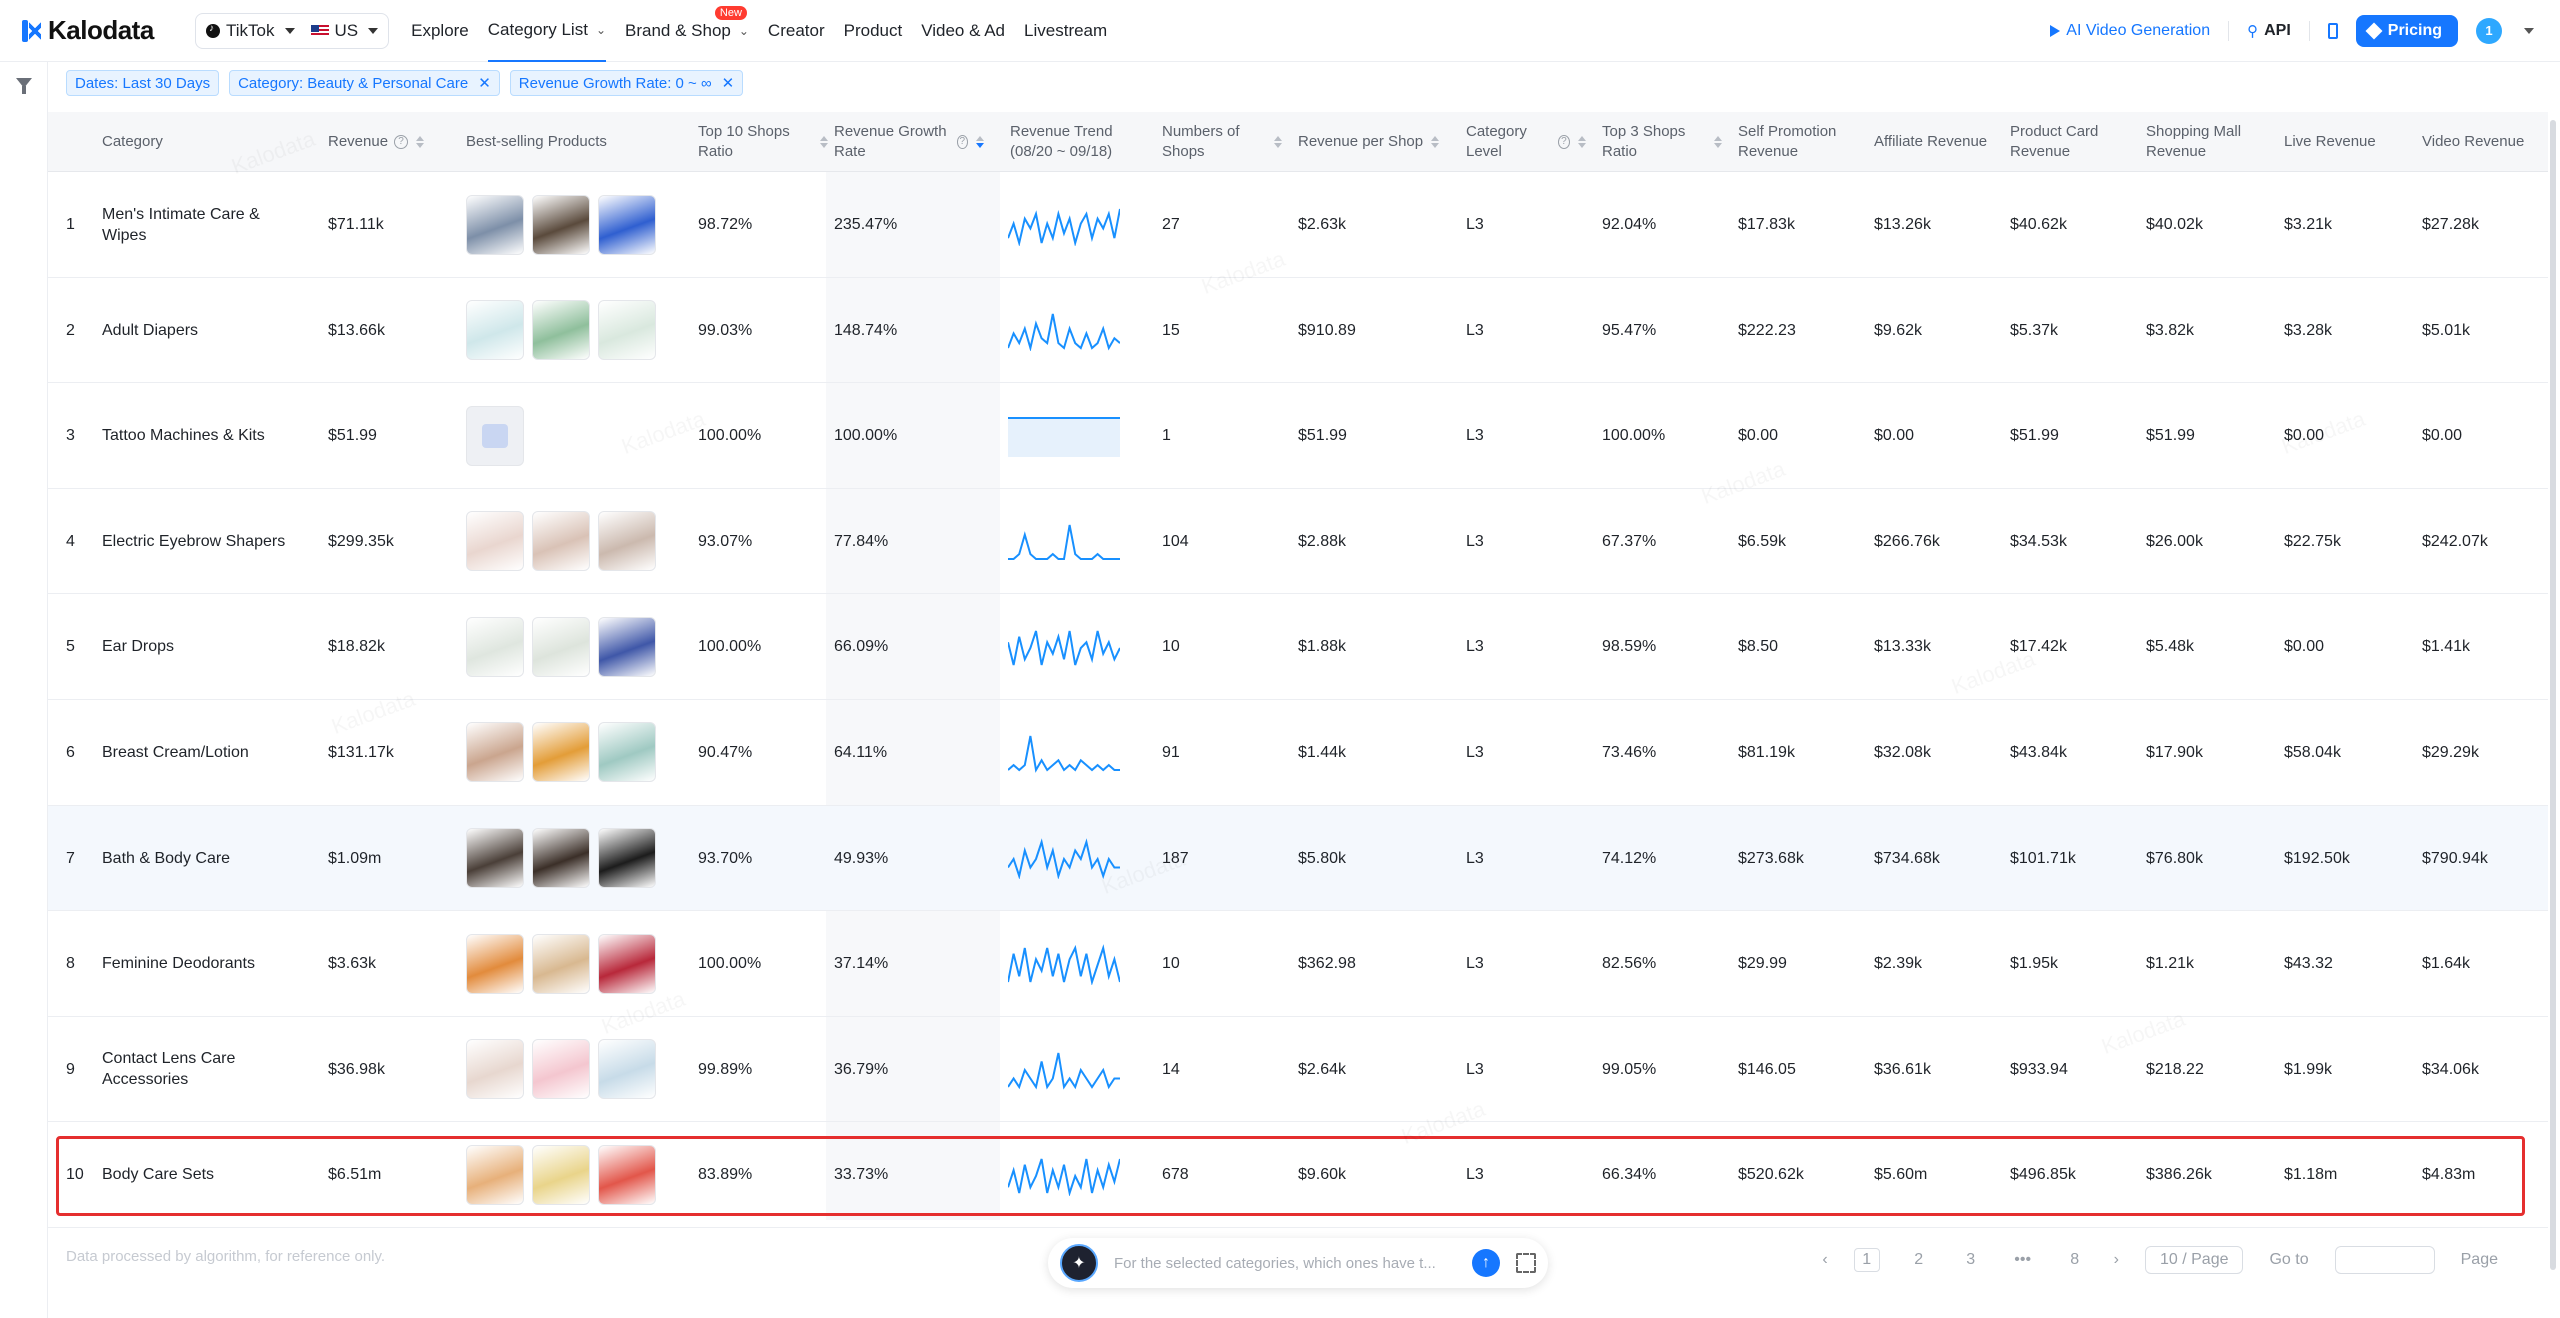 This screenshot has width=2560, height=1318. What do you see at coordinates (2075, 1259) in the screenshot?
I see `page-number: 8` at bounding box center [2075, 1259].